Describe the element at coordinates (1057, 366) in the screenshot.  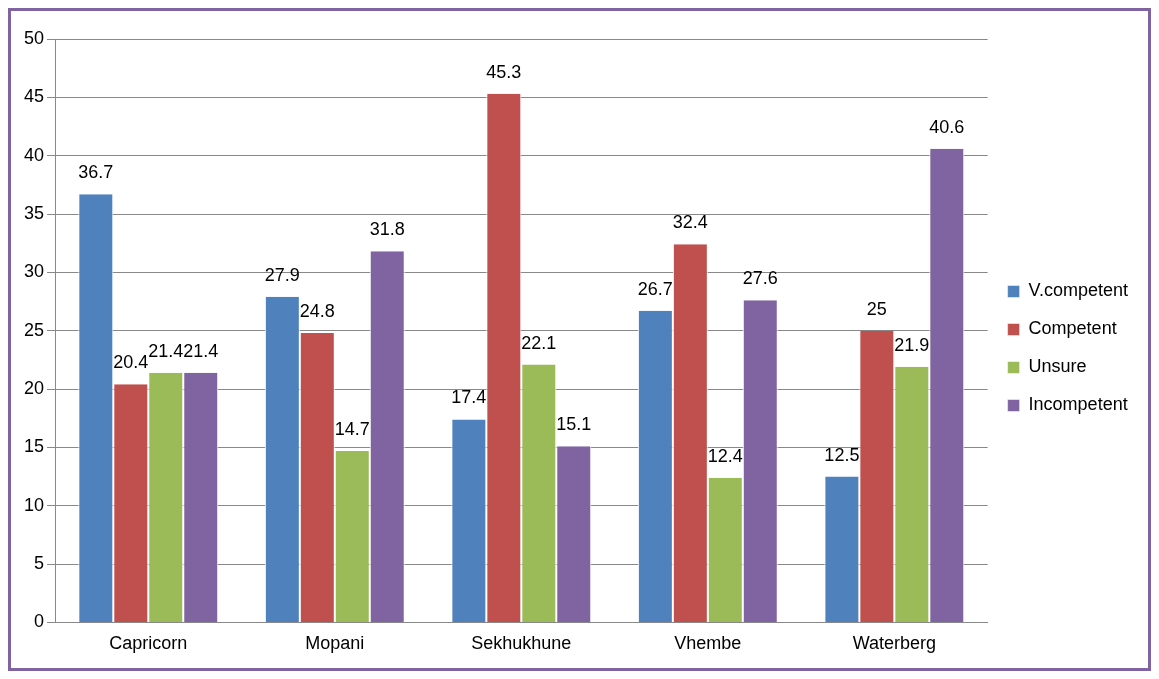
I see `legend-label: Unsure` at that location.